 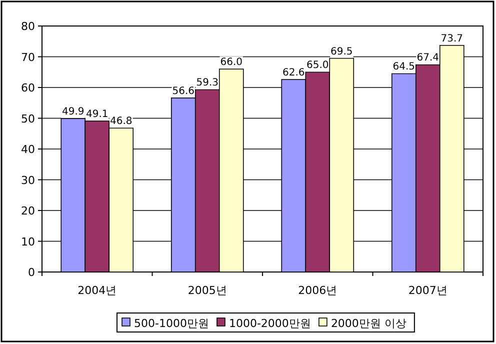 What do you see at coordinates (428, 290) in the screenshot?
I see `x-tick-label: 2007년` at bounding box center [428, 290].